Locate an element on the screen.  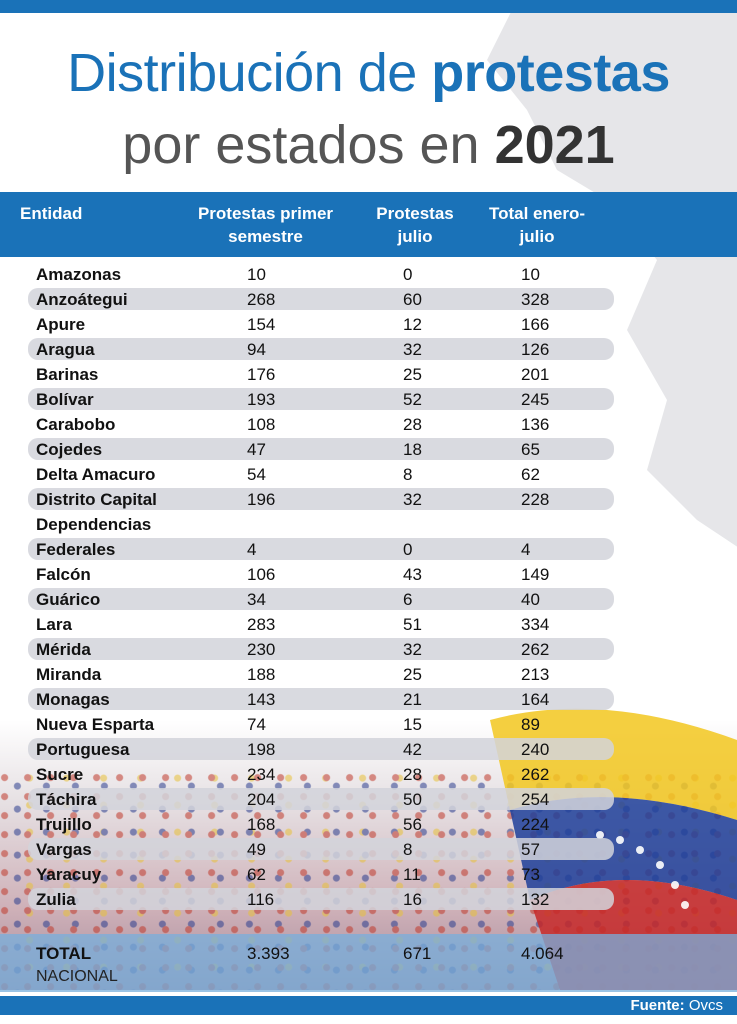
cell-entidad: Zulia is located at coordinates (56, 899).